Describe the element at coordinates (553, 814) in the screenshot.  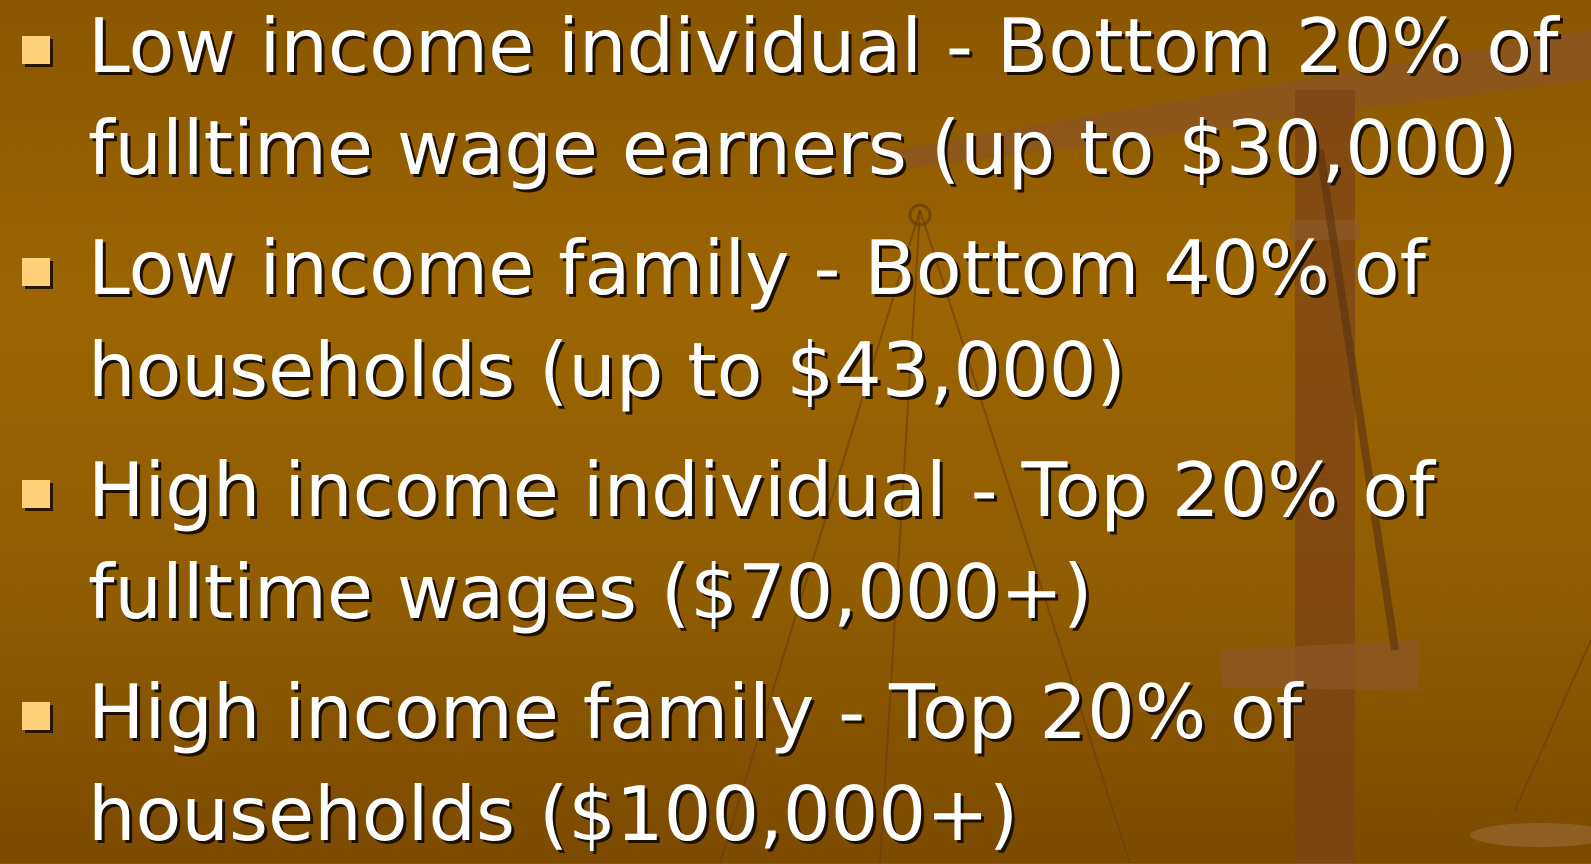
I see `bullet-text: households ($100,000+)` at that location.